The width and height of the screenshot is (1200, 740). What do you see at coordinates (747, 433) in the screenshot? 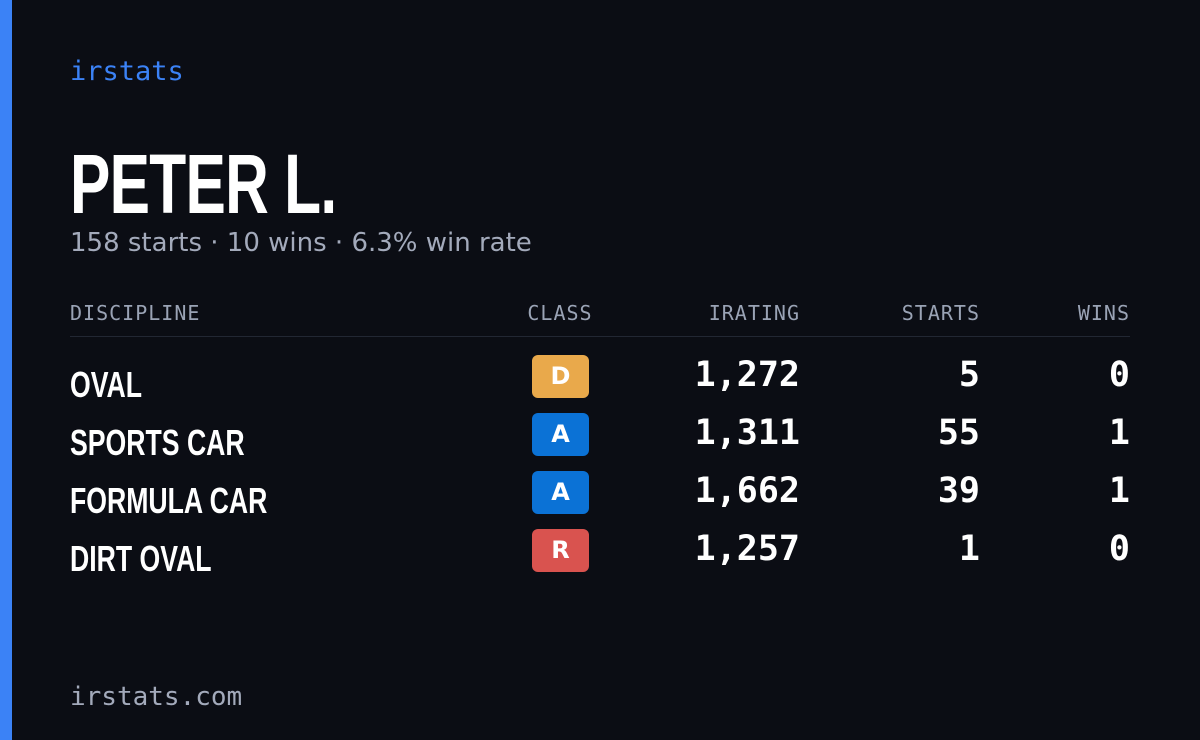
I see `irating: 1,311` at bounding box center [747, 433].